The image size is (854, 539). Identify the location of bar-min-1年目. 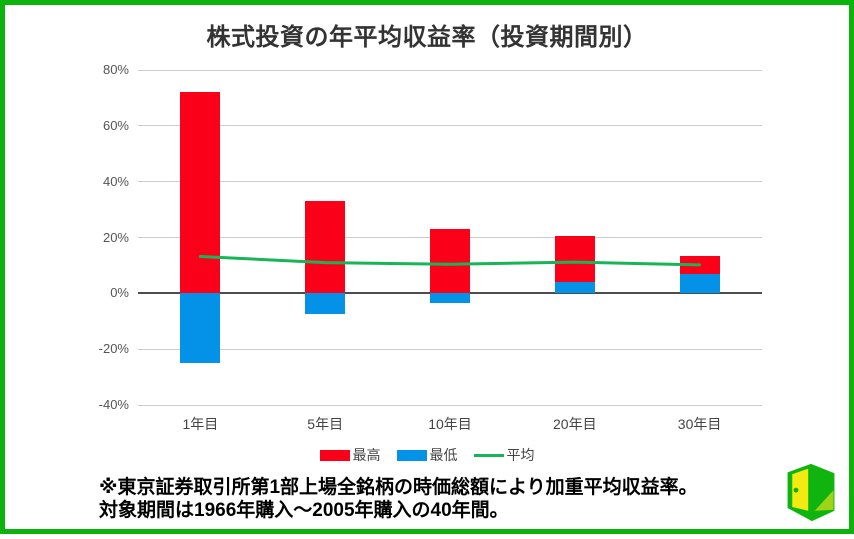
(200, 328).